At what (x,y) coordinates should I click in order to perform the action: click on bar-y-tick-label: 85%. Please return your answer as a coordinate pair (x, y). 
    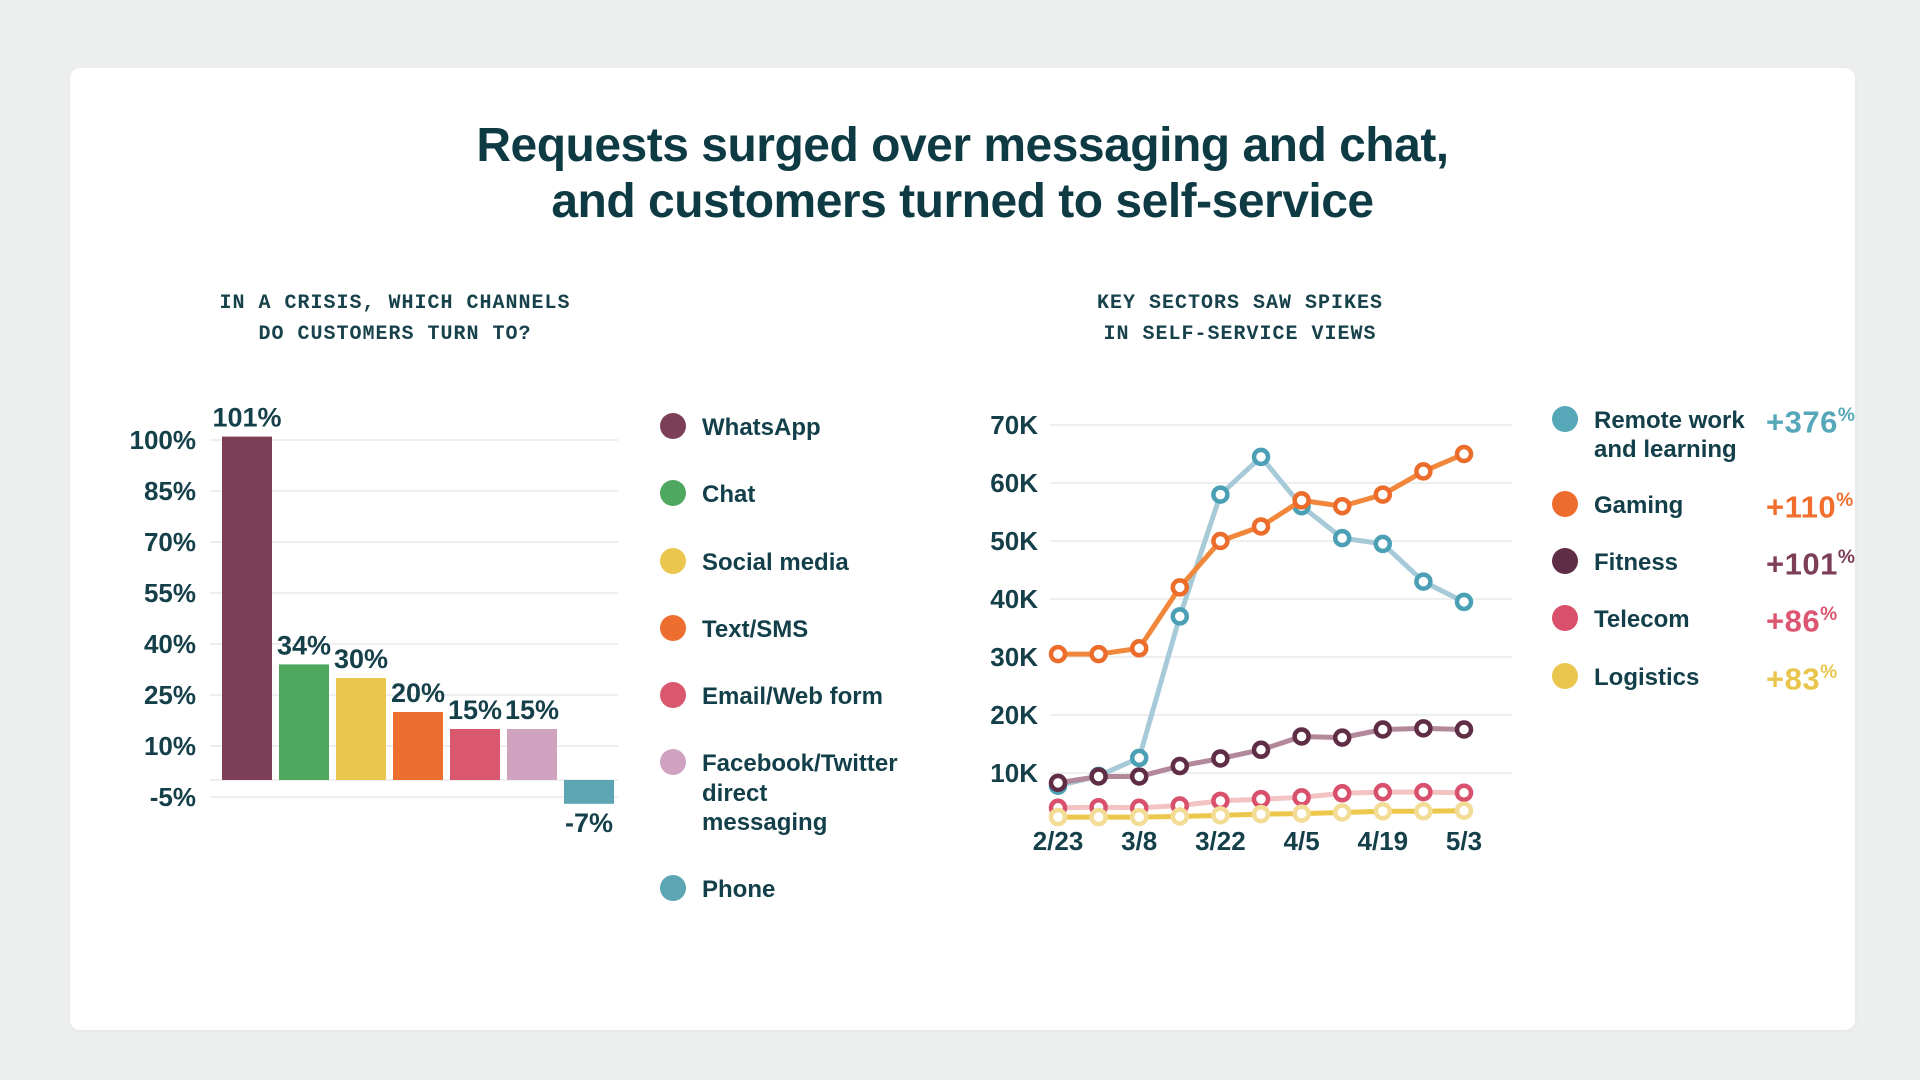
    Looking at the image, I should click on (170, 491).